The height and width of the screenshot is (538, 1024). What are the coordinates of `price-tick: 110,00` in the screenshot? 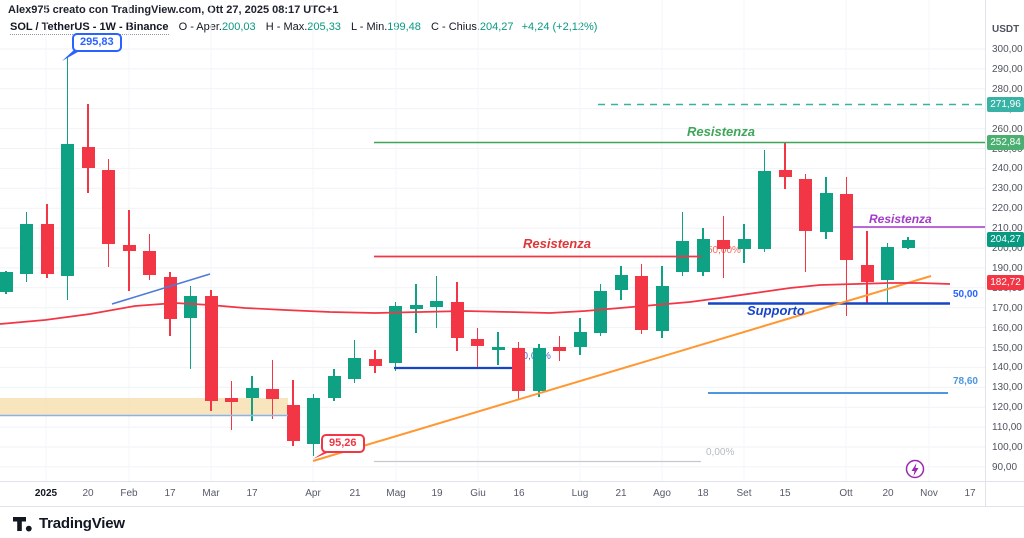 It's located at (1007, 428).